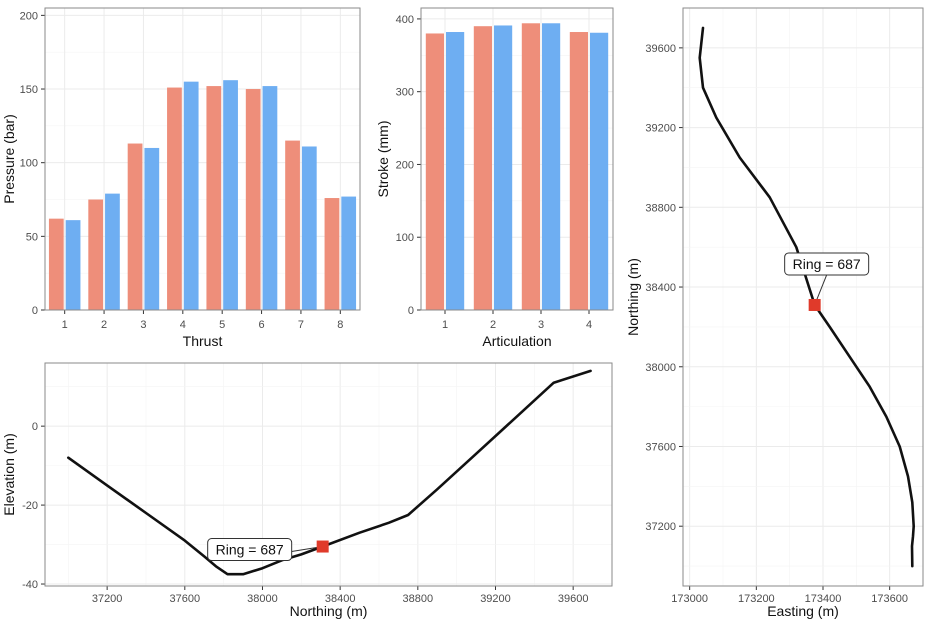  Describe the element at coordinates (107, 599) in the screenshot. I see `profile-x-tick-label: 37200` at that location.